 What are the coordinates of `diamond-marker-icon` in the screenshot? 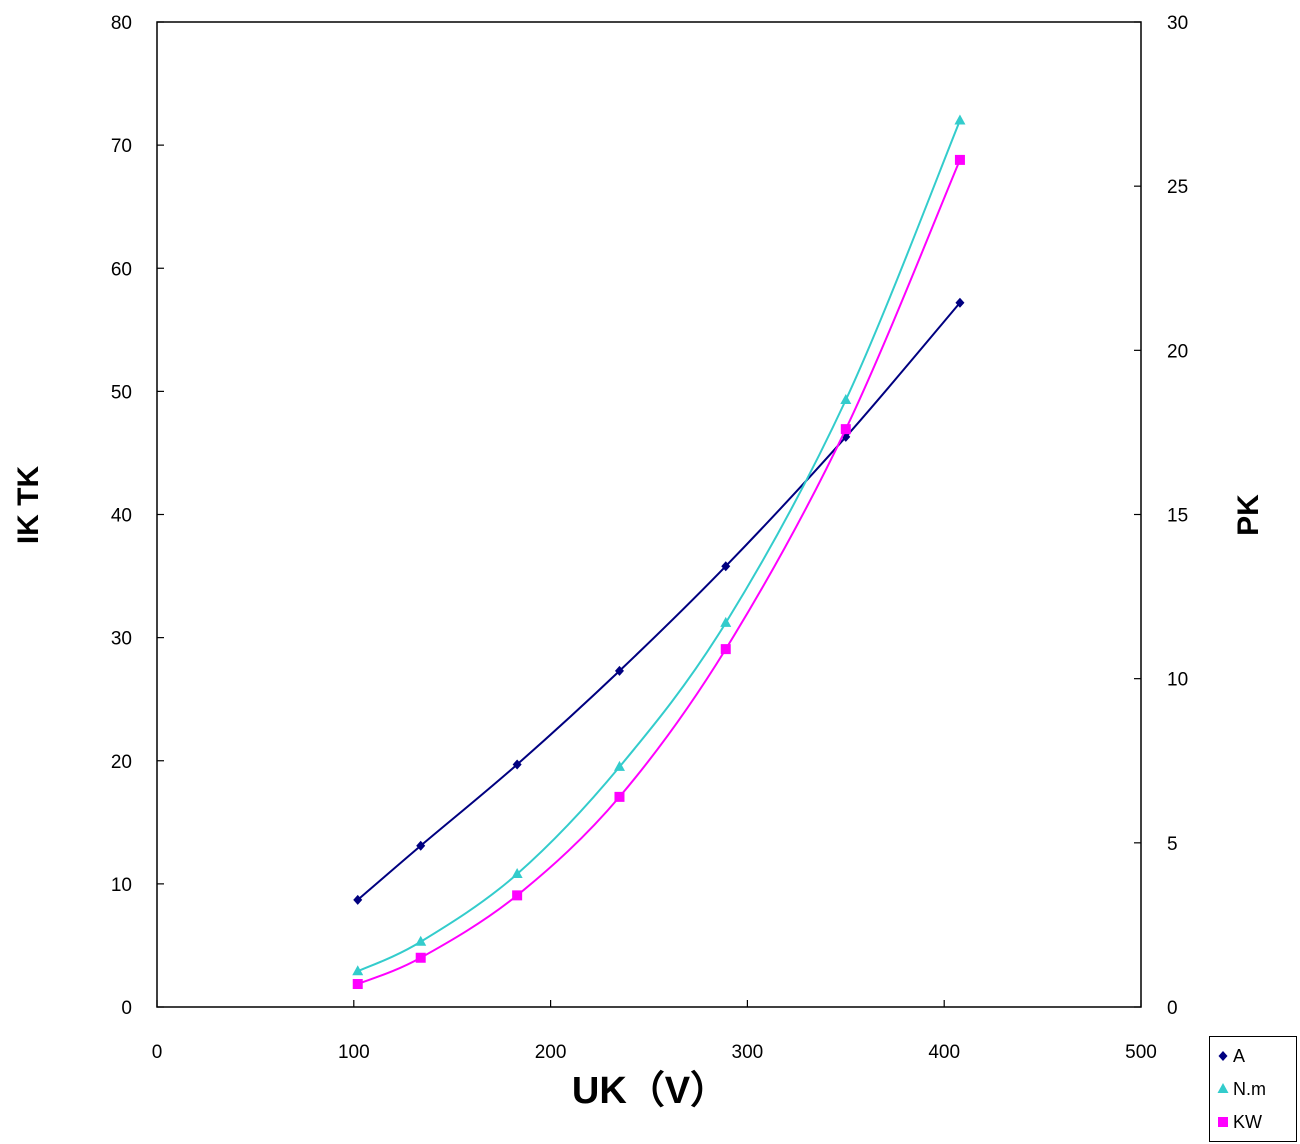 It's located at (1223, 1056).